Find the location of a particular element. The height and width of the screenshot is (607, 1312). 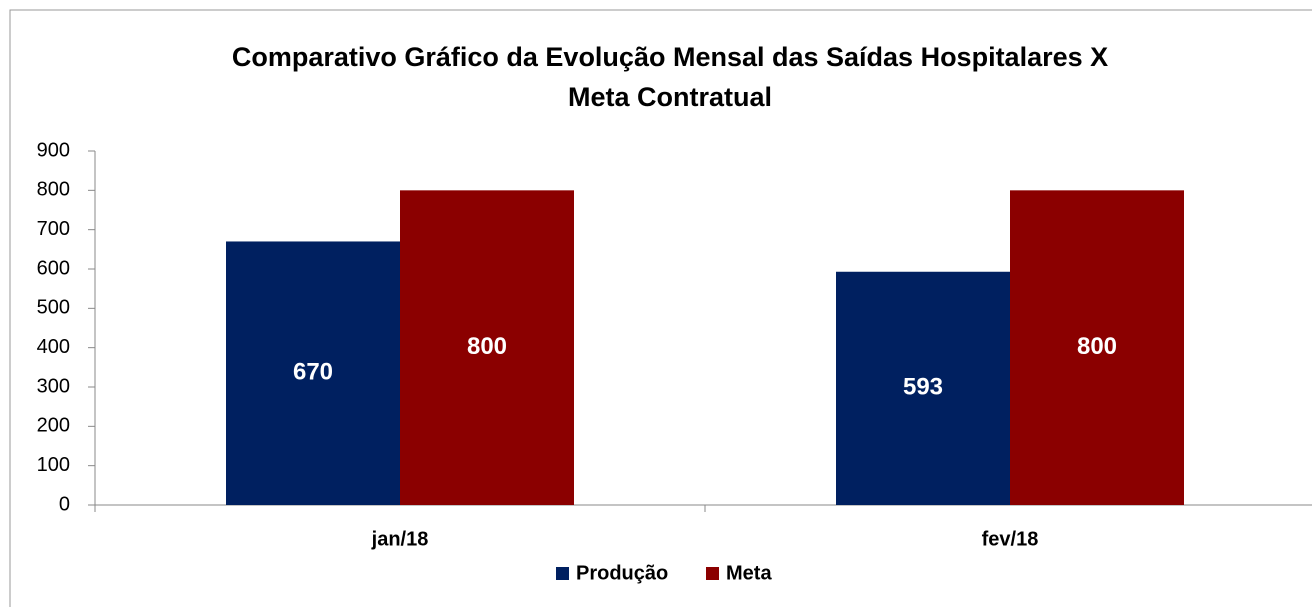

legend-label: Meta is located at coordinates (749, 573).